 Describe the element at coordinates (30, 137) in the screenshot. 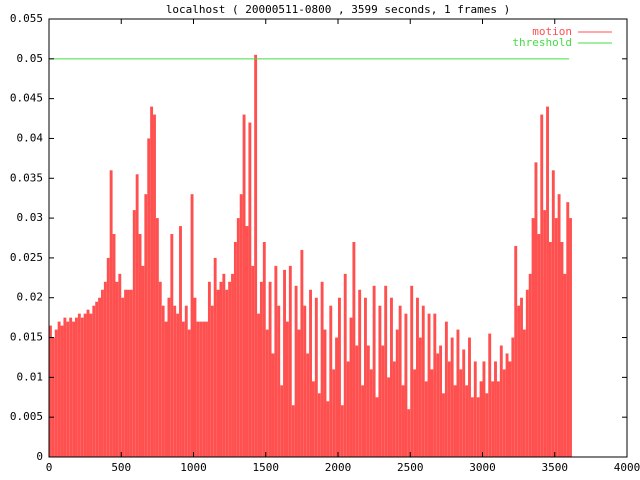

I see `y-tick-label: 0.04` at that location.